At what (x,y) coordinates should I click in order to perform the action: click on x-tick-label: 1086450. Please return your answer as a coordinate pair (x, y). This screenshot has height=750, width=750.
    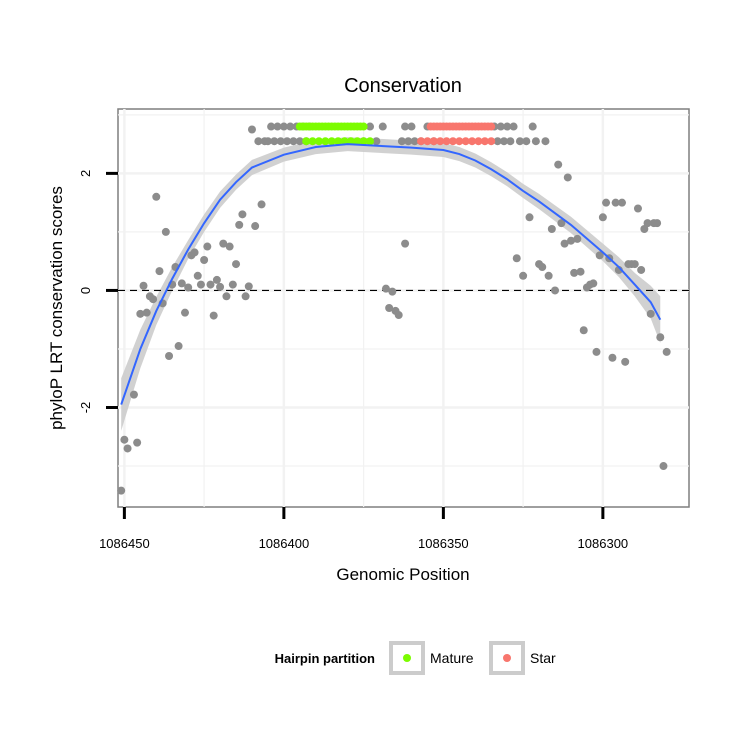
    Looking at the image, I should click on (124, 543).